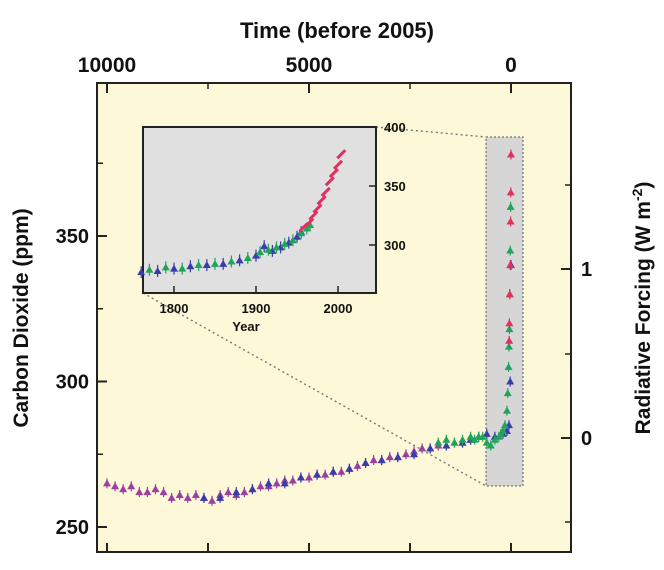  Describe the element at coordinates (395, 245) in the screenshot. I see `inset-y-tick-label: 300` at that location.